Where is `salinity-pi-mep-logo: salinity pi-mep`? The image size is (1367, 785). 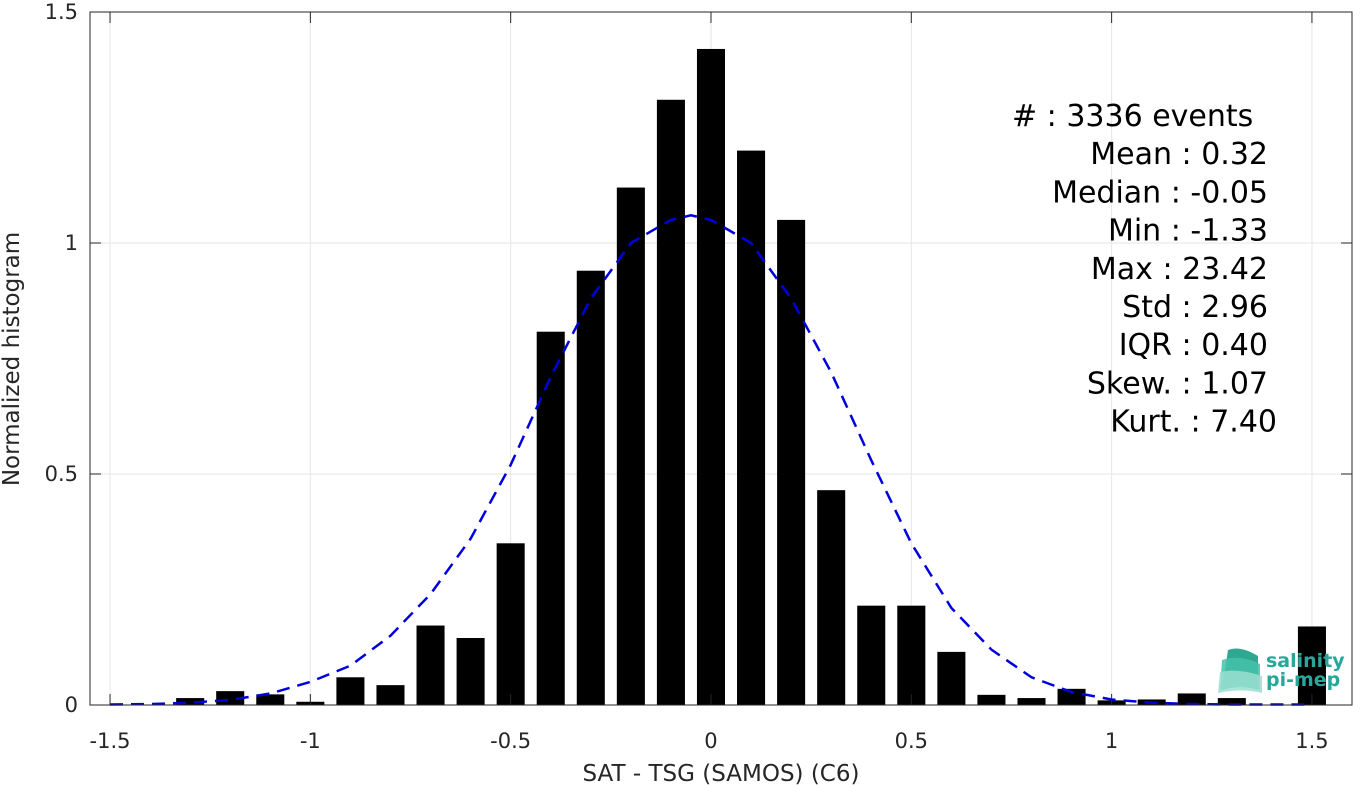
salinity-pi-mep-logo: salinity pi-mep is located at coordinates (1281, 670).